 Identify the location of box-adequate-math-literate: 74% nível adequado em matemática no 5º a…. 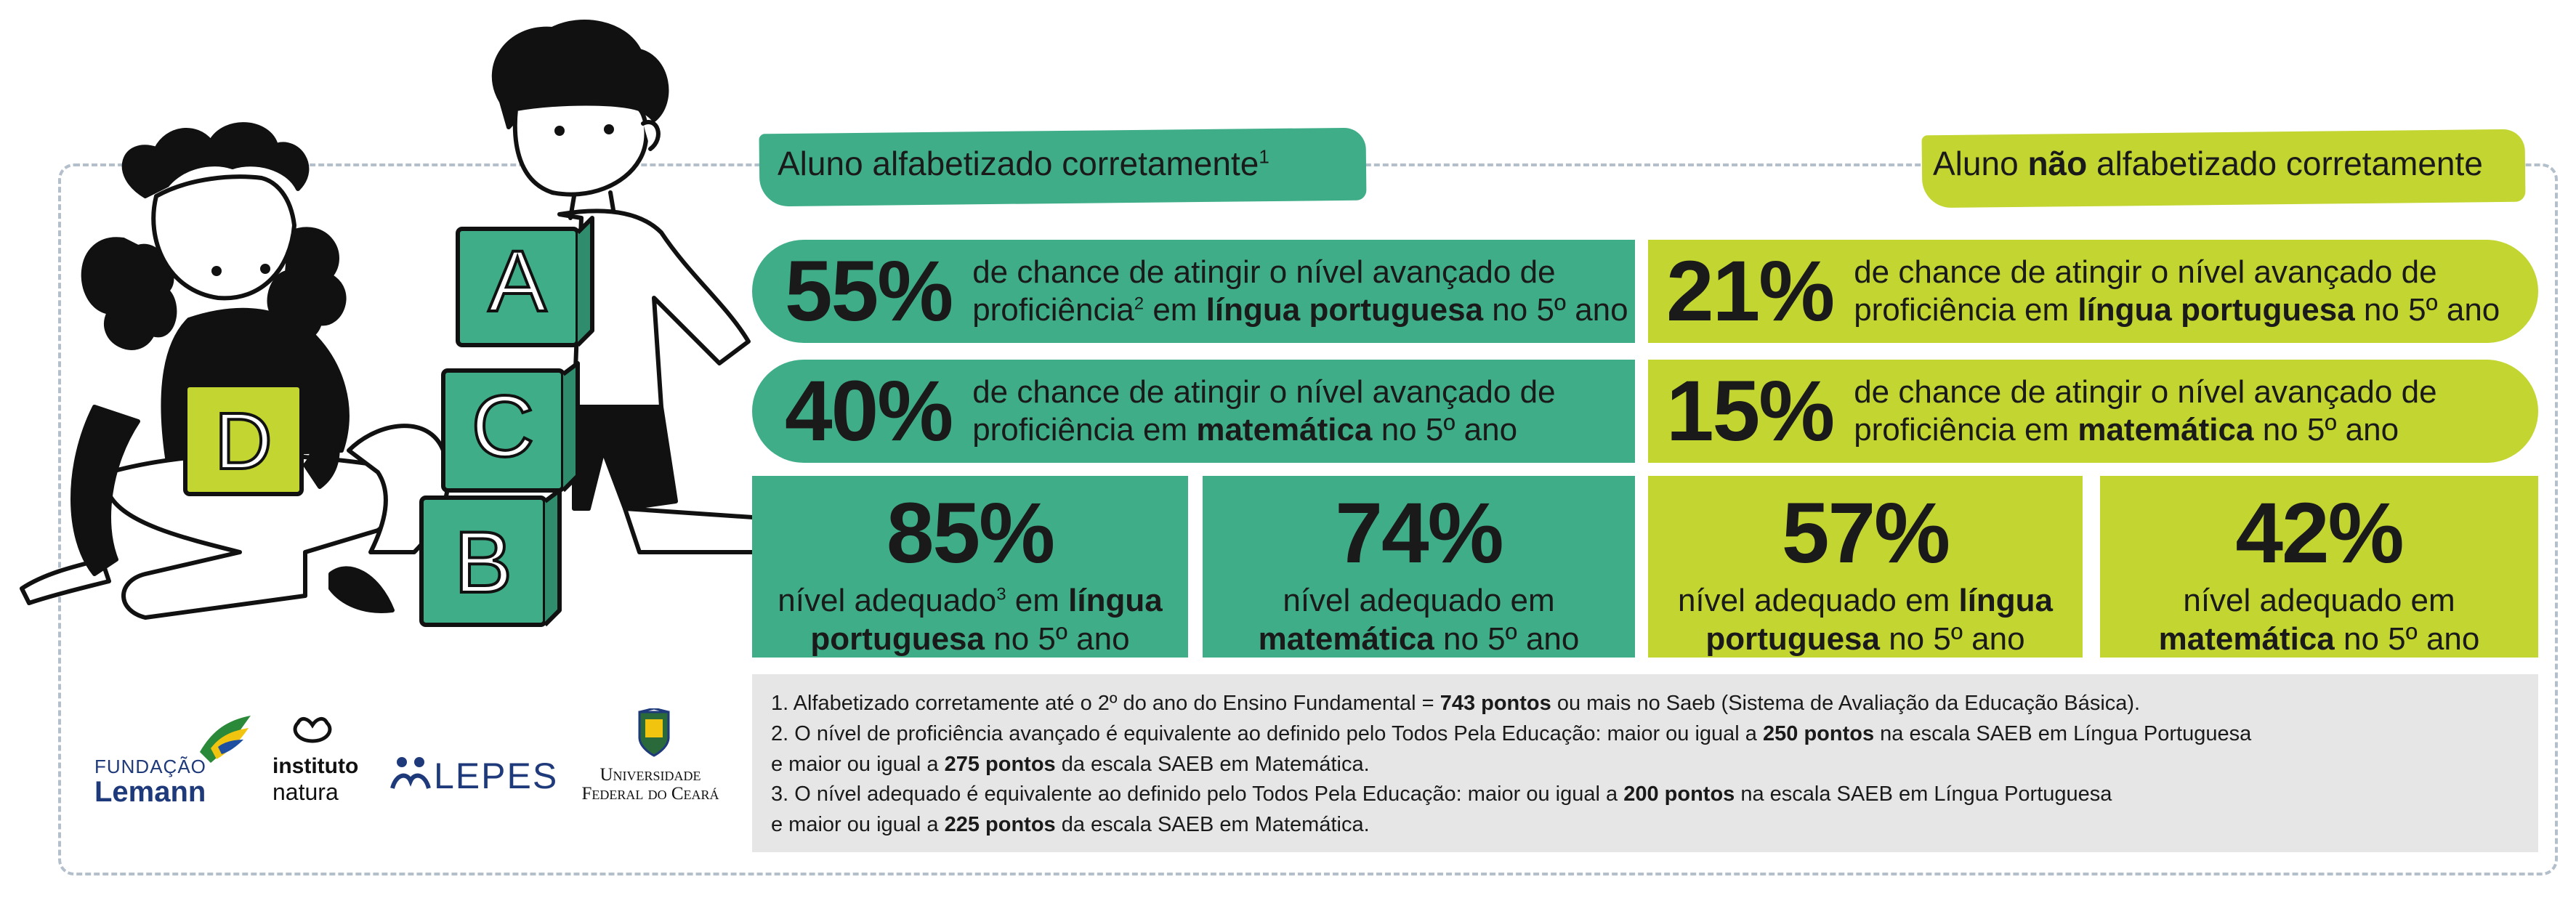
(1419, 567).